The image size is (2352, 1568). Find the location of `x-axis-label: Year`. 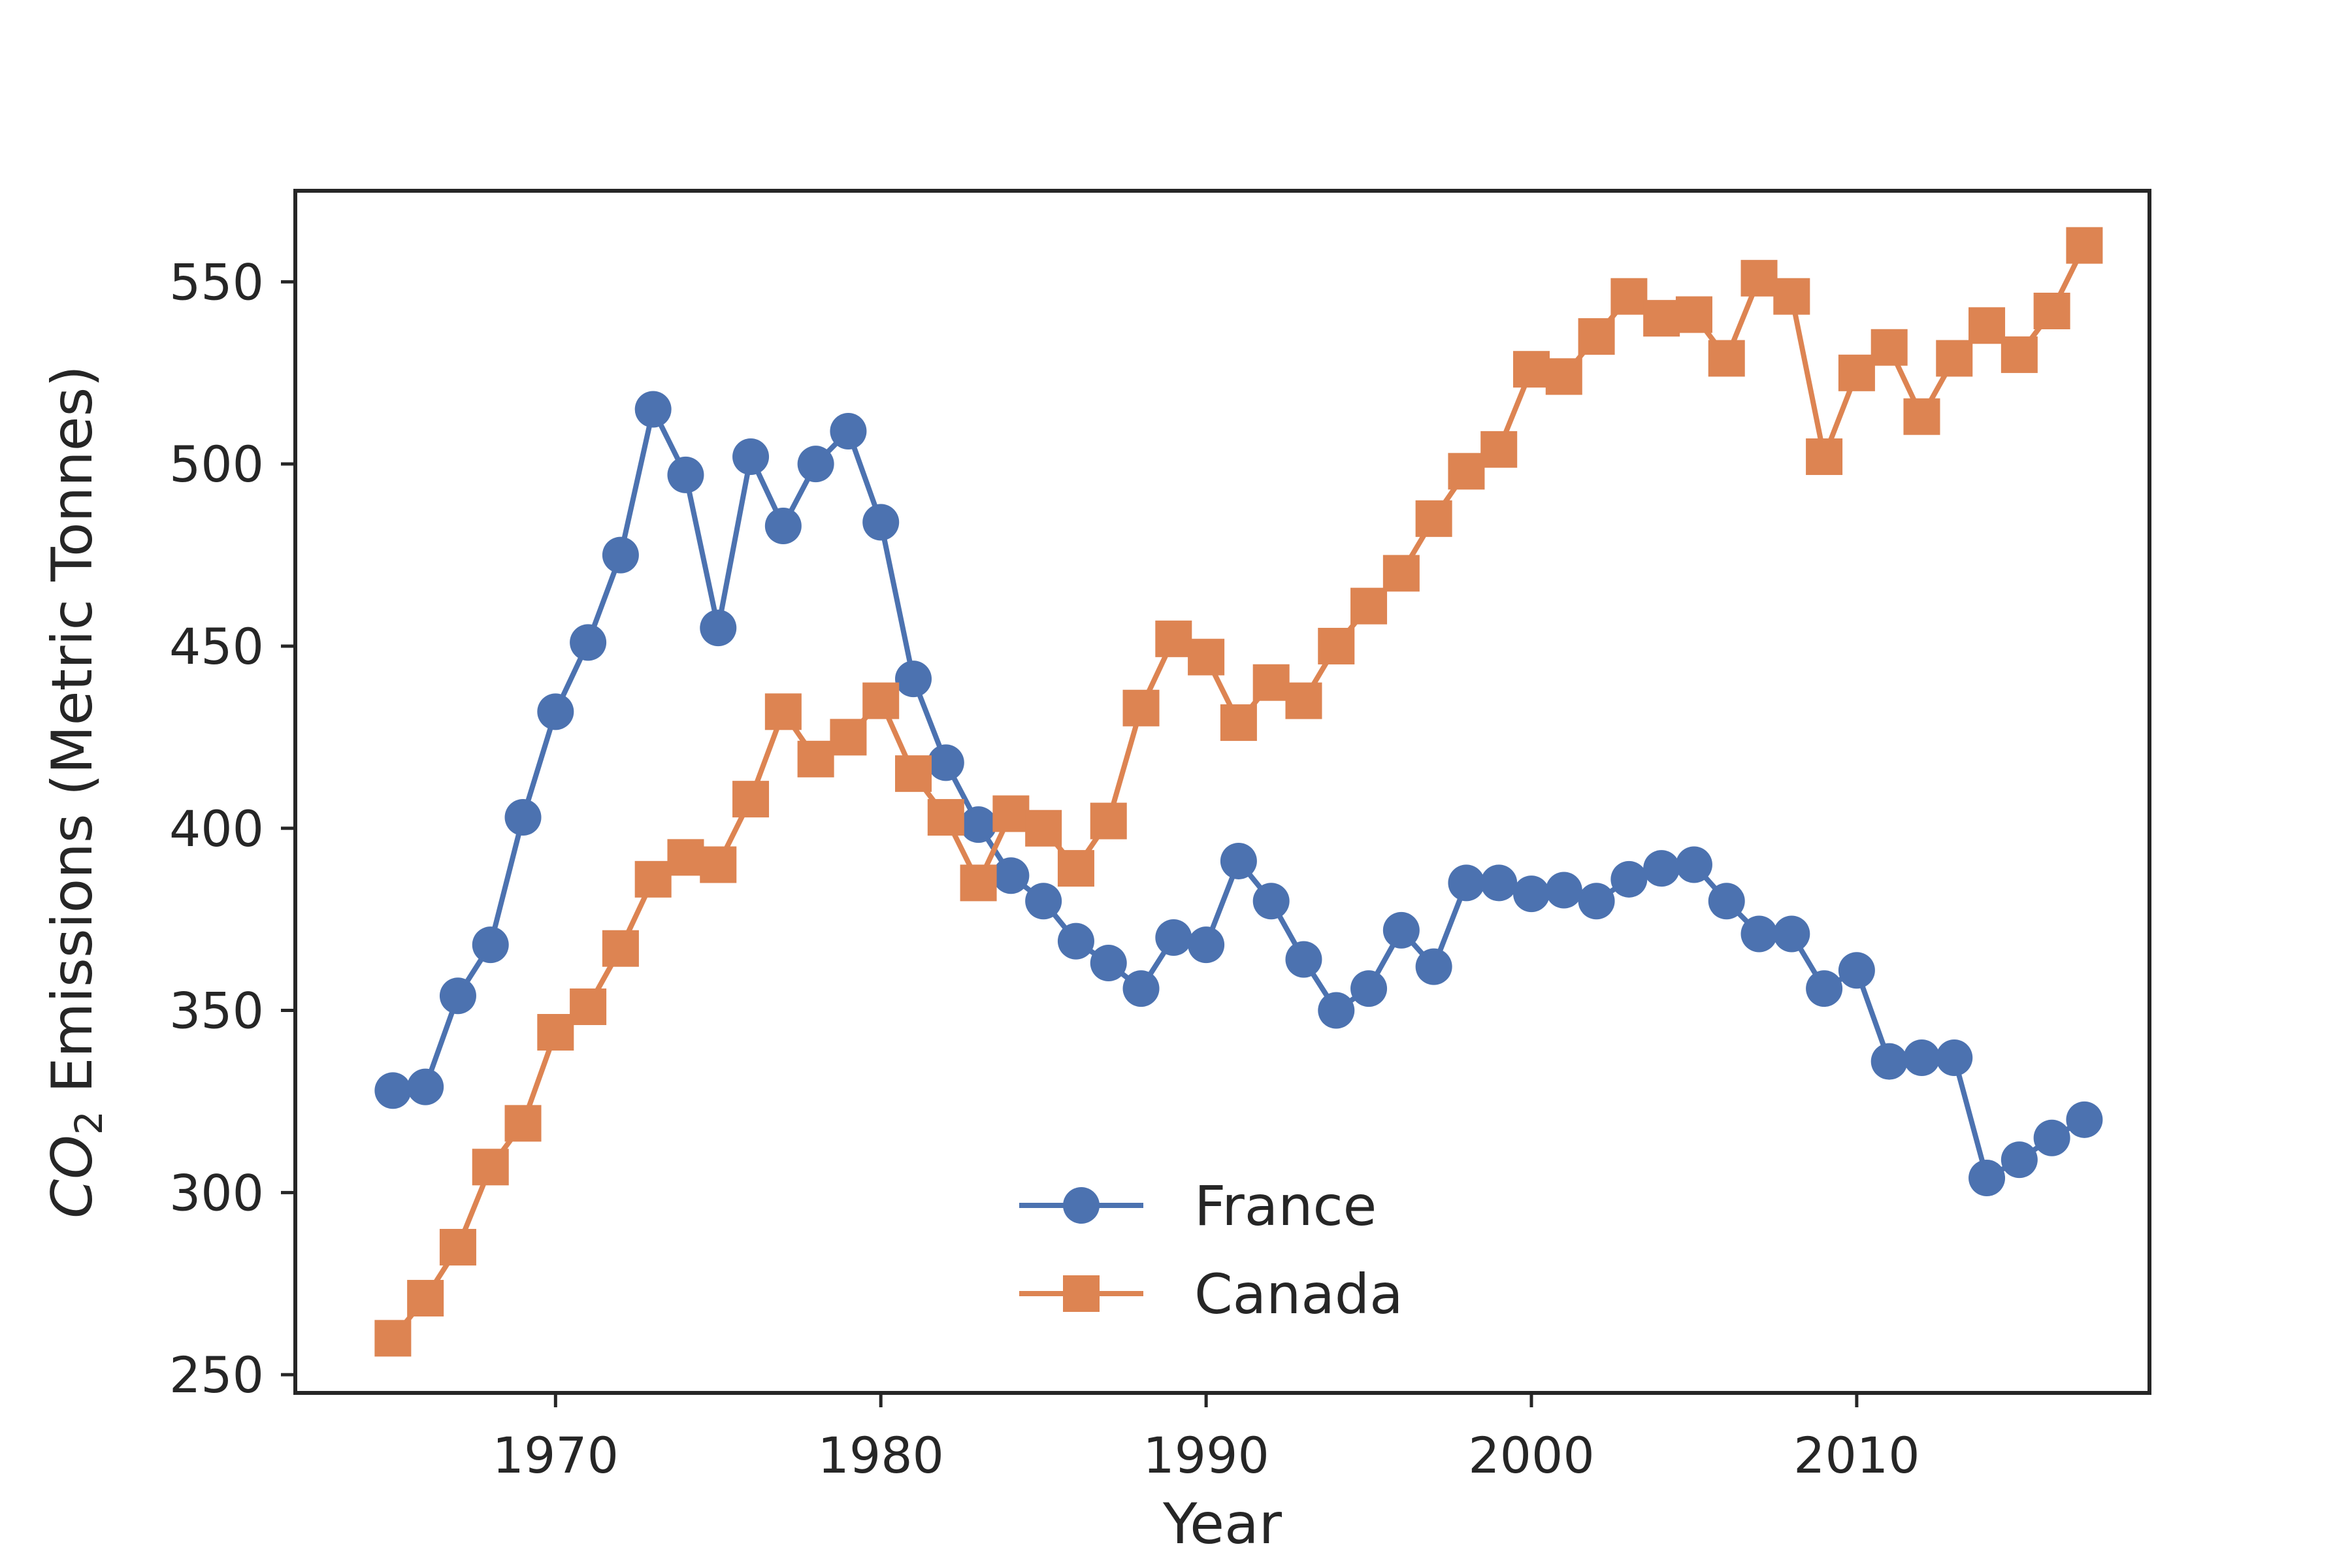

x-axis-label: Year is located at coordinates (1222, 1524).